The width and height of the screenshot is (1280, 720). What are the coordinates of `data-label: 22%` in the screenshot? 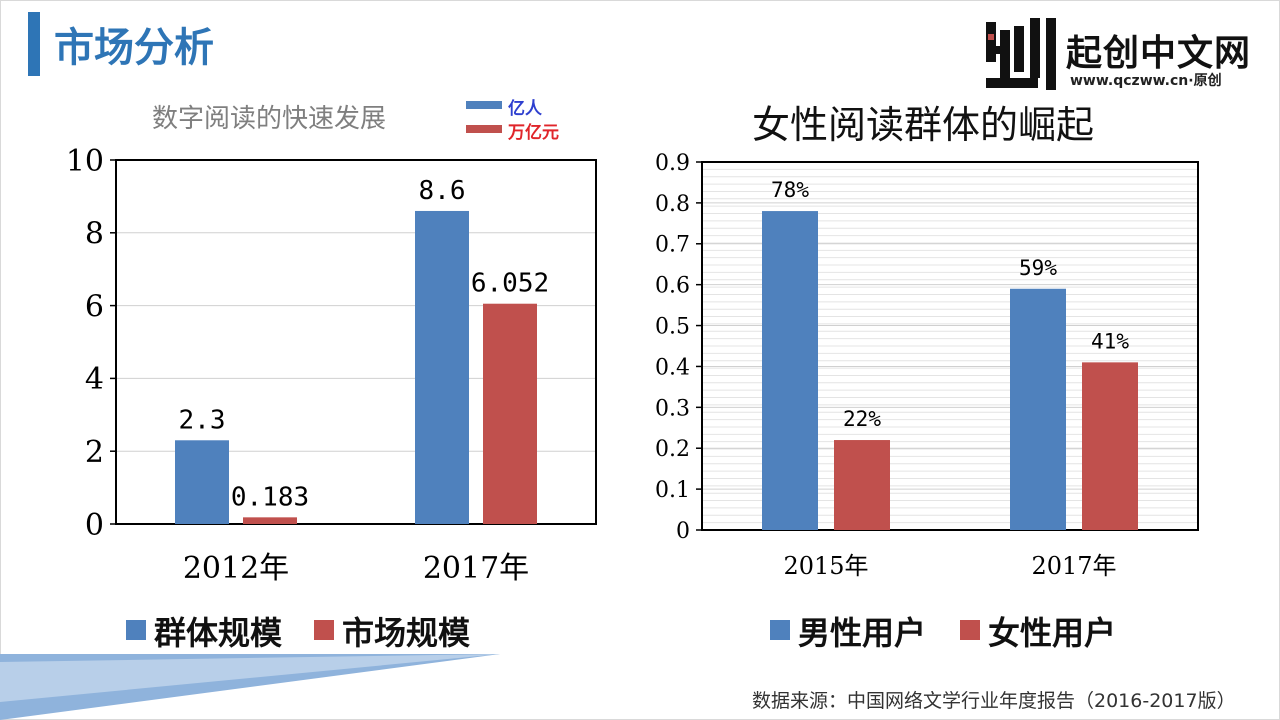 It's located at (862, 419).